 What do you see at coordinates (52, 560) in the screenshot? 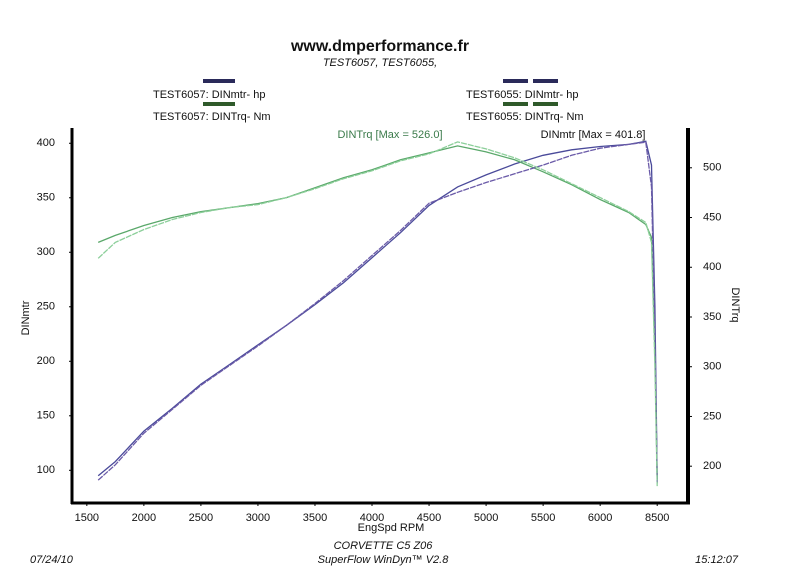
I see `date: 07/24/10` at bounding box center [52, 560].